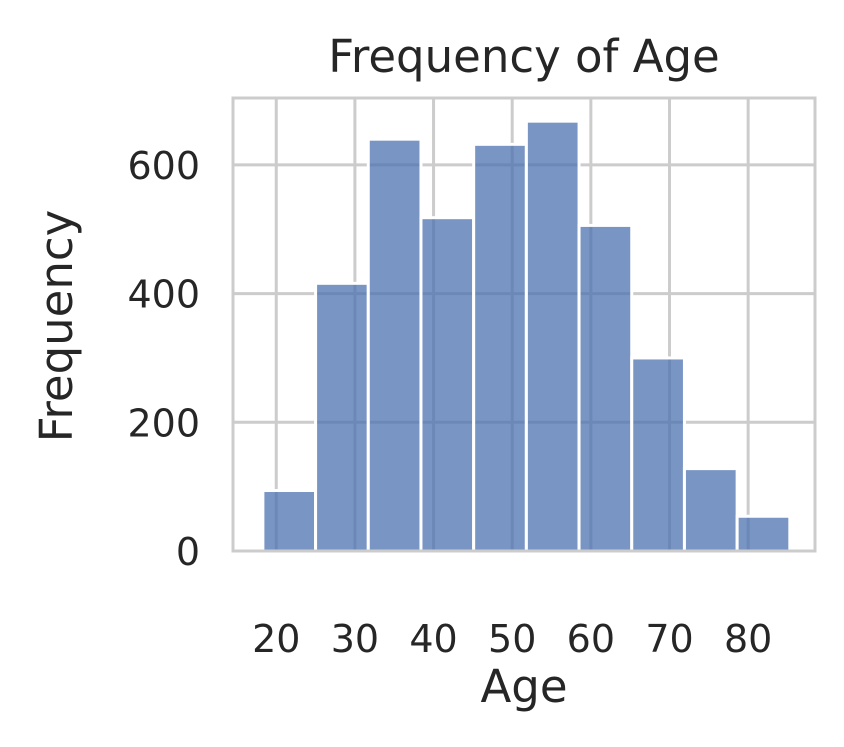 This screenshot has height=747, width=844. Describe the element at coordinates (163, 423) in the screenshot. I see `y-tick-label: 200` at that location.